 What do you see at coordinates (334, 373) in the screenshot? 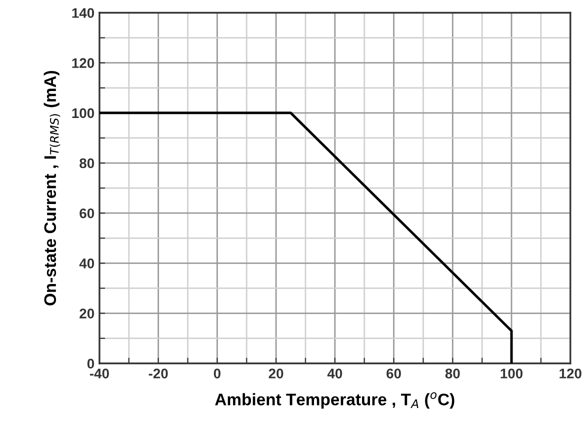
I see `x-tick-label: 40` at bounding box center [334, 373].